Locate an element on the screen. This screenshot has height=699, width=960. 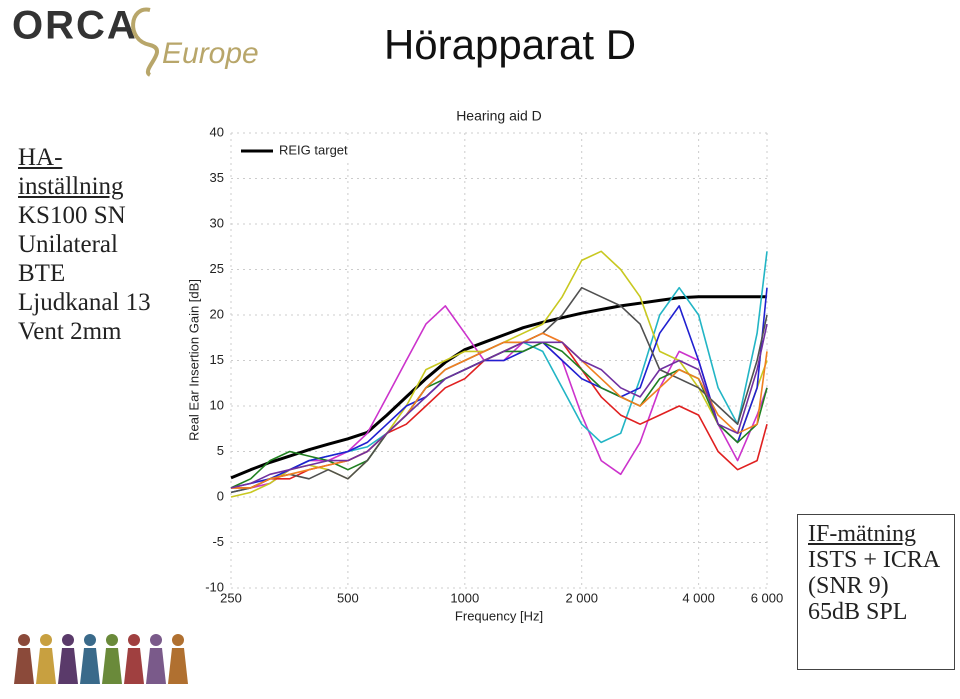
x-tick-label: 2 000 is located at coordinates (581, 597).